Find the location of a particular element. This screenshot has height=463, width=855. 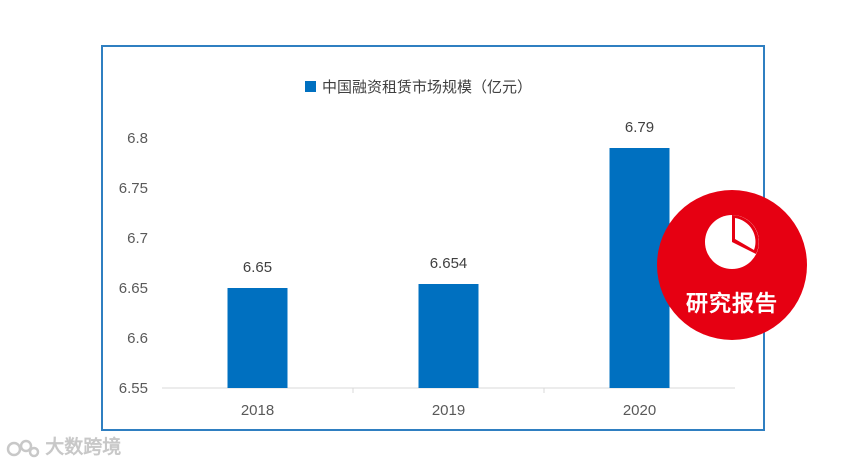

x-tick-label: 2020 is located at coordinates (639, 410).